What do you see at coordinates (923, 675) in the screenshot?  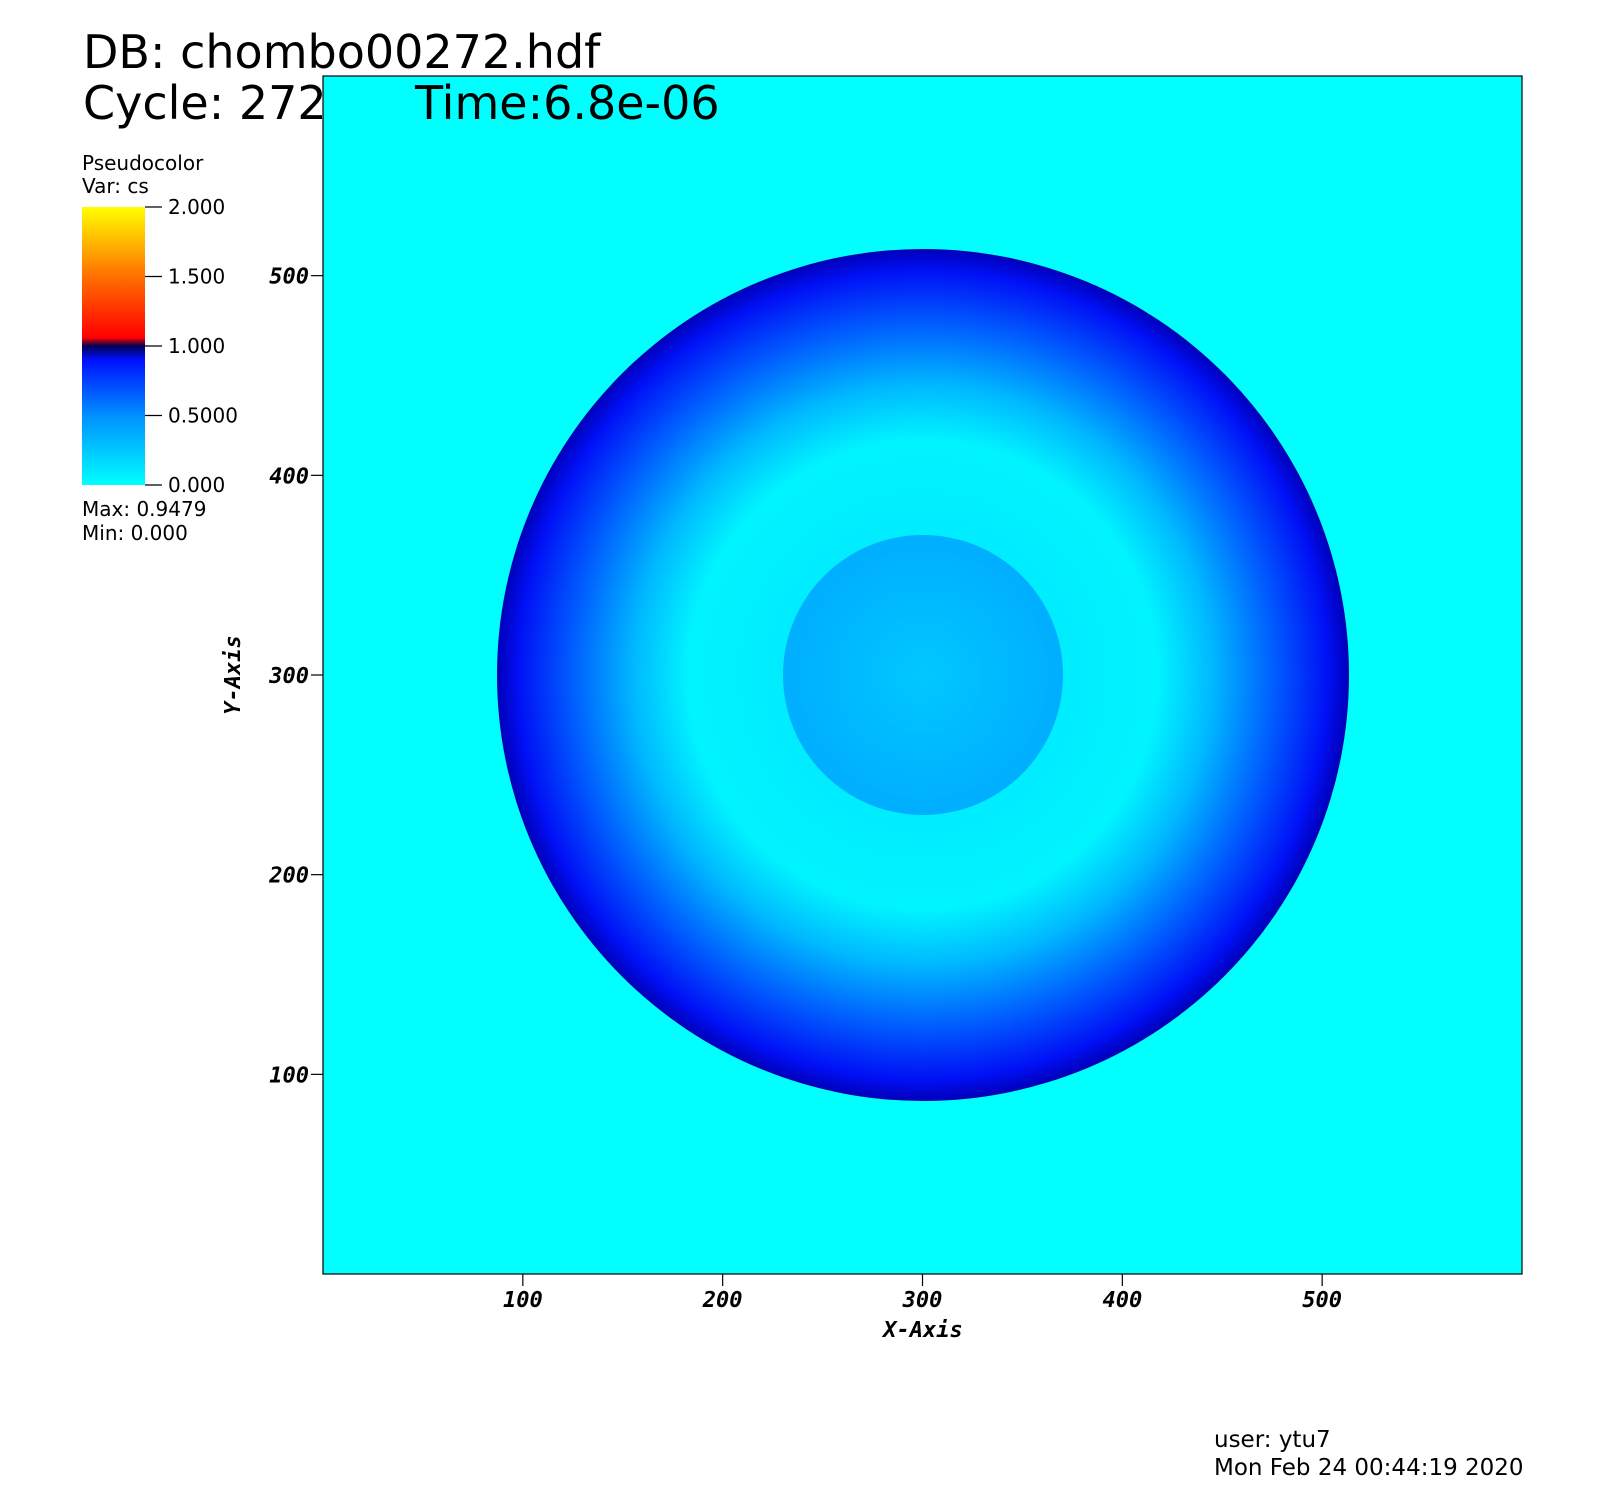 I see `core` at bounding box center [923, 675].